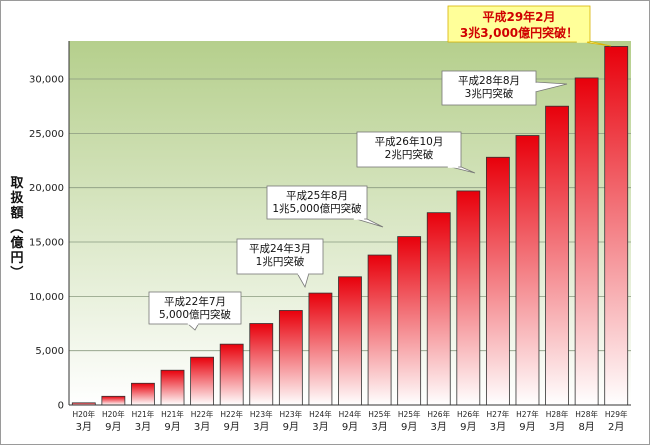 This screenshot has width=650, height=446. Describe the element at coordinates (46, 188) in the screenshot. I see `y-tick-label: 20,000` at that location.